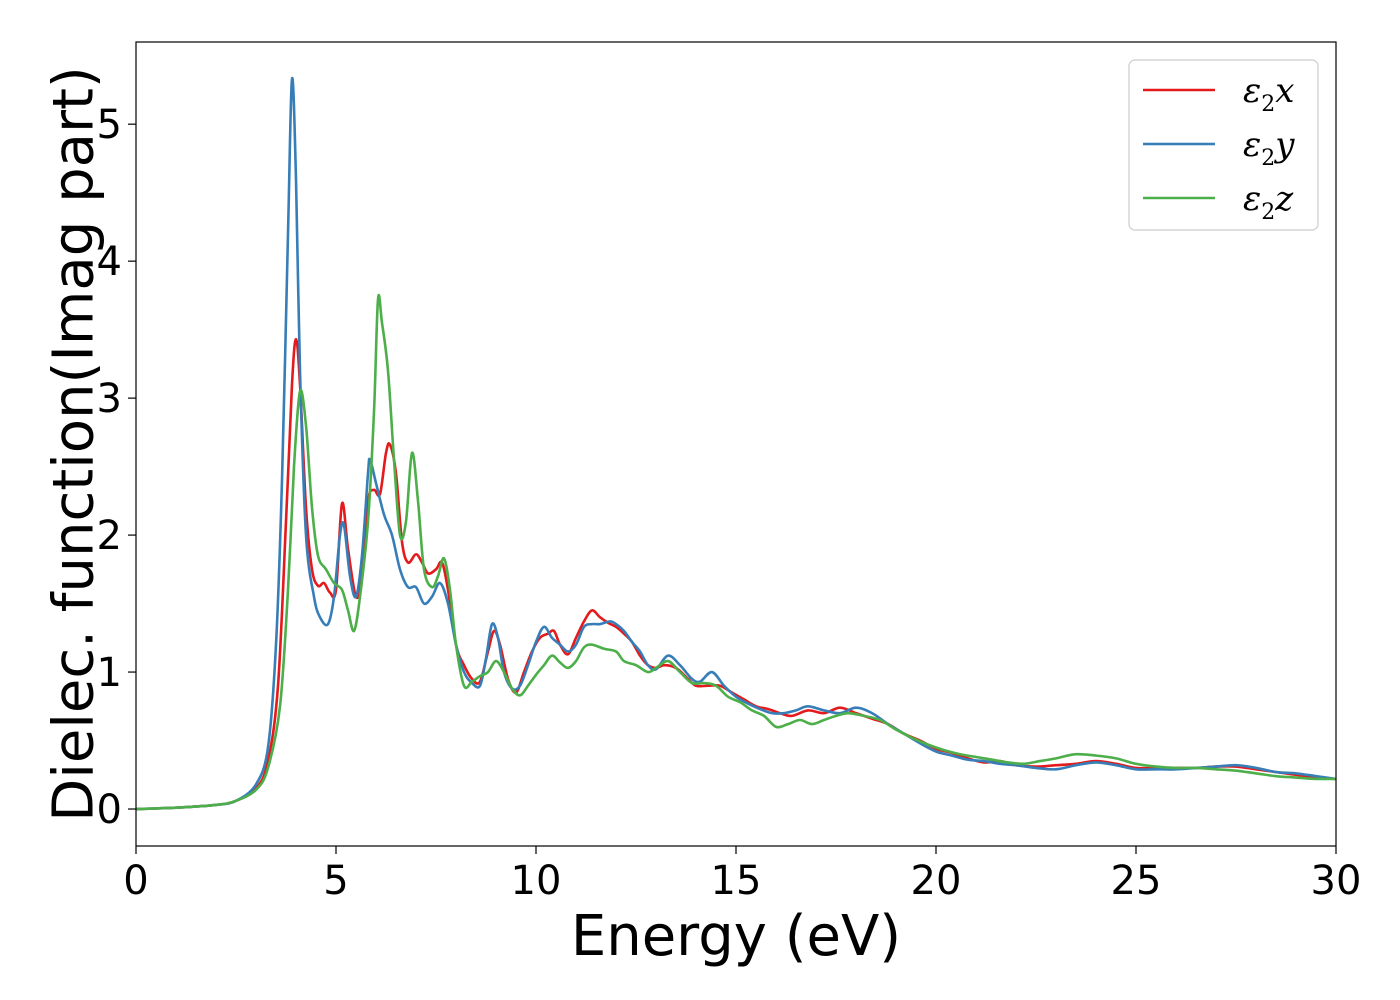 Image resolution: width=1400 pixels, height=1000 pixels. I want to click on x-tick-label: 5, so click(335, 881).